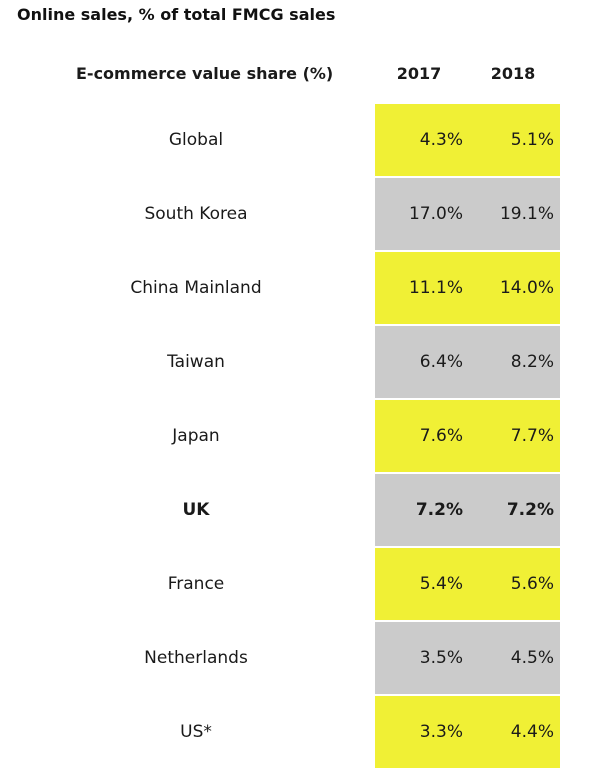 Image resolution: width=595 pixels, height=771 pixels. I want to click on header-year-2018: 2018, so click(513, 73).